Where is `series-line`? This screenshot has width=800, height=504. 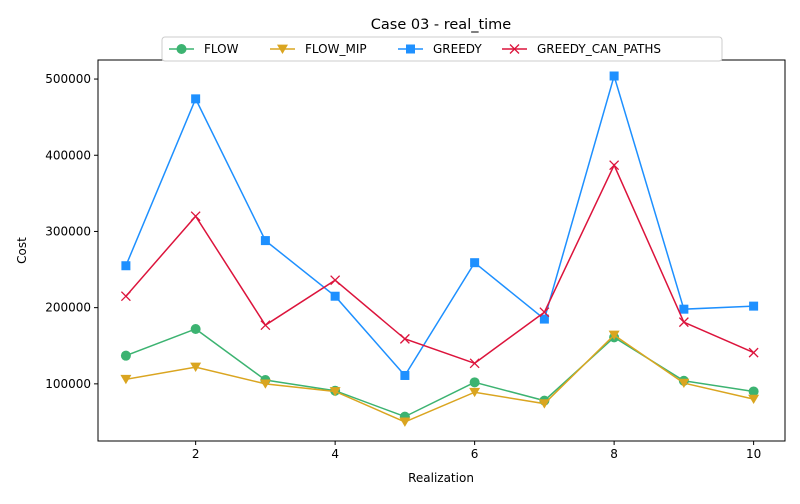 series-line is located at coordinates (439, 378).